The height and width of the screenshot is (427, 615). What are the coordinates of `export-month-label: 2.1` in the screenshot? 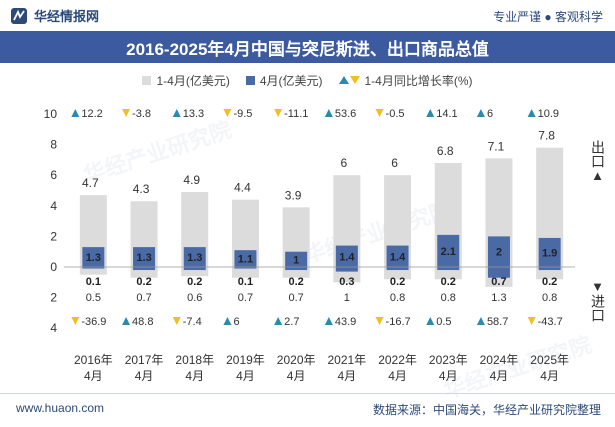 It's located at (448, 252).